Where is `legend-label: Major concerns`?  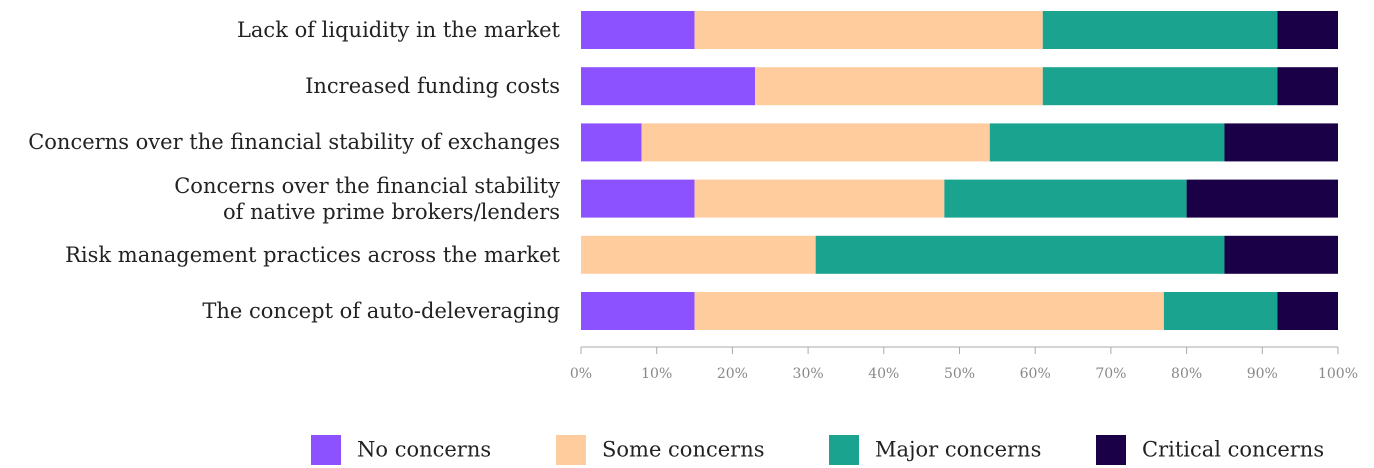 legend-label: Major concerns is located at coordinates (958, 450).